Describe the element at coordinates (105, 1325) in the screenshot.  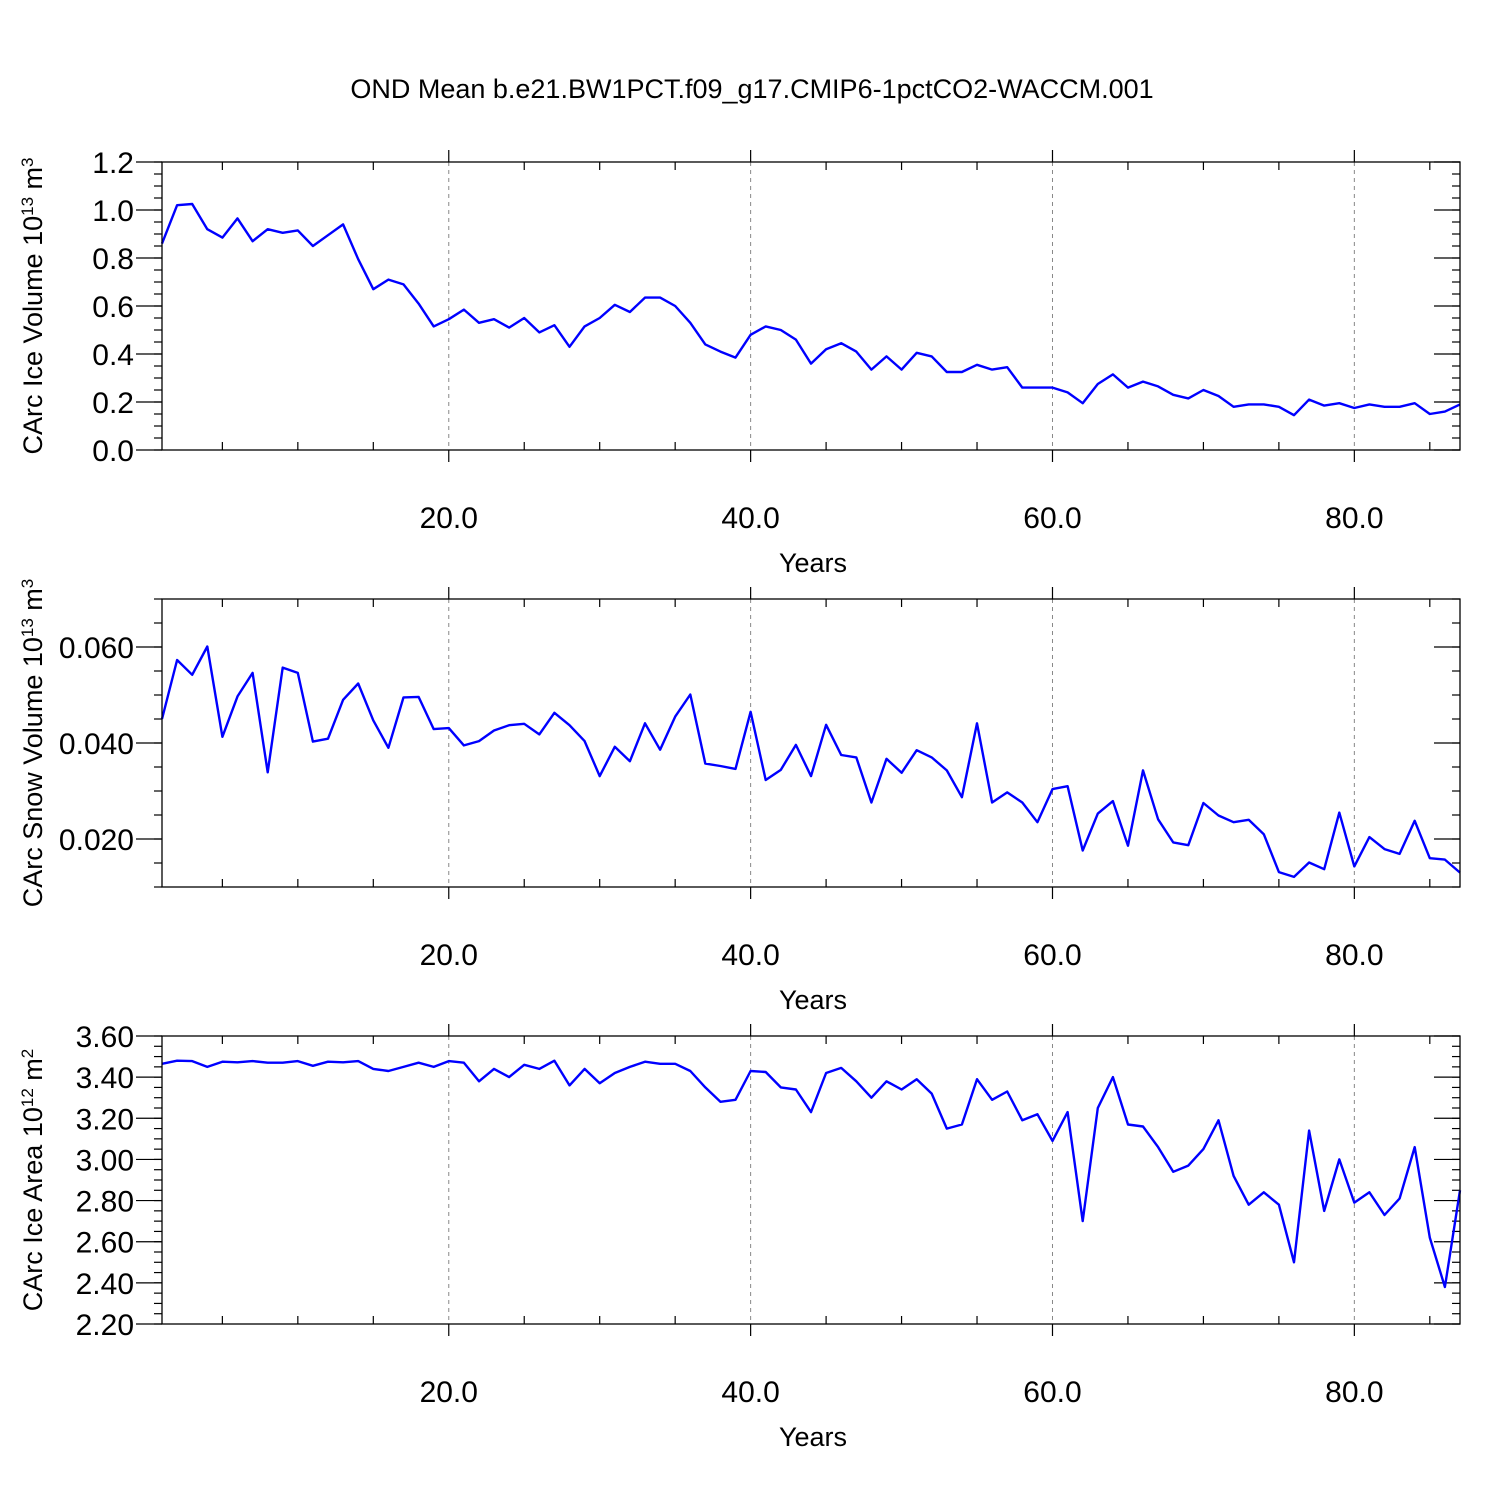
I see `y-tick-label: 2.20` at that location.